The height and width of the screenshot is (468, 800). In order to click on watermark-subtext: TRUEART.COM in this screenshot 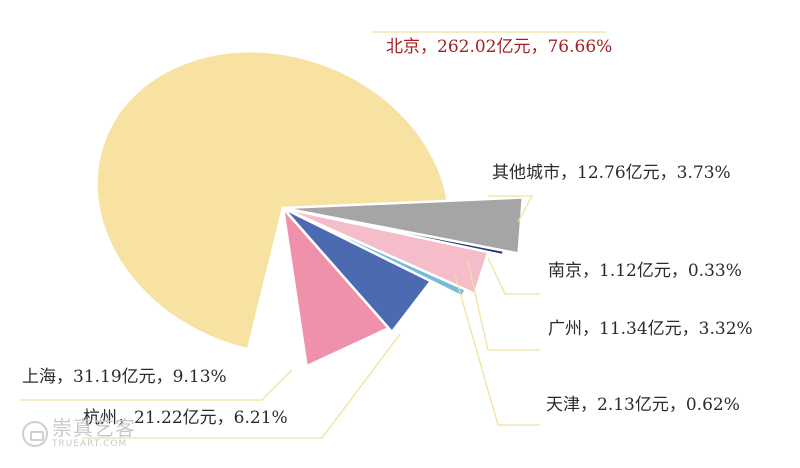, I will do `click(90, 444)`.